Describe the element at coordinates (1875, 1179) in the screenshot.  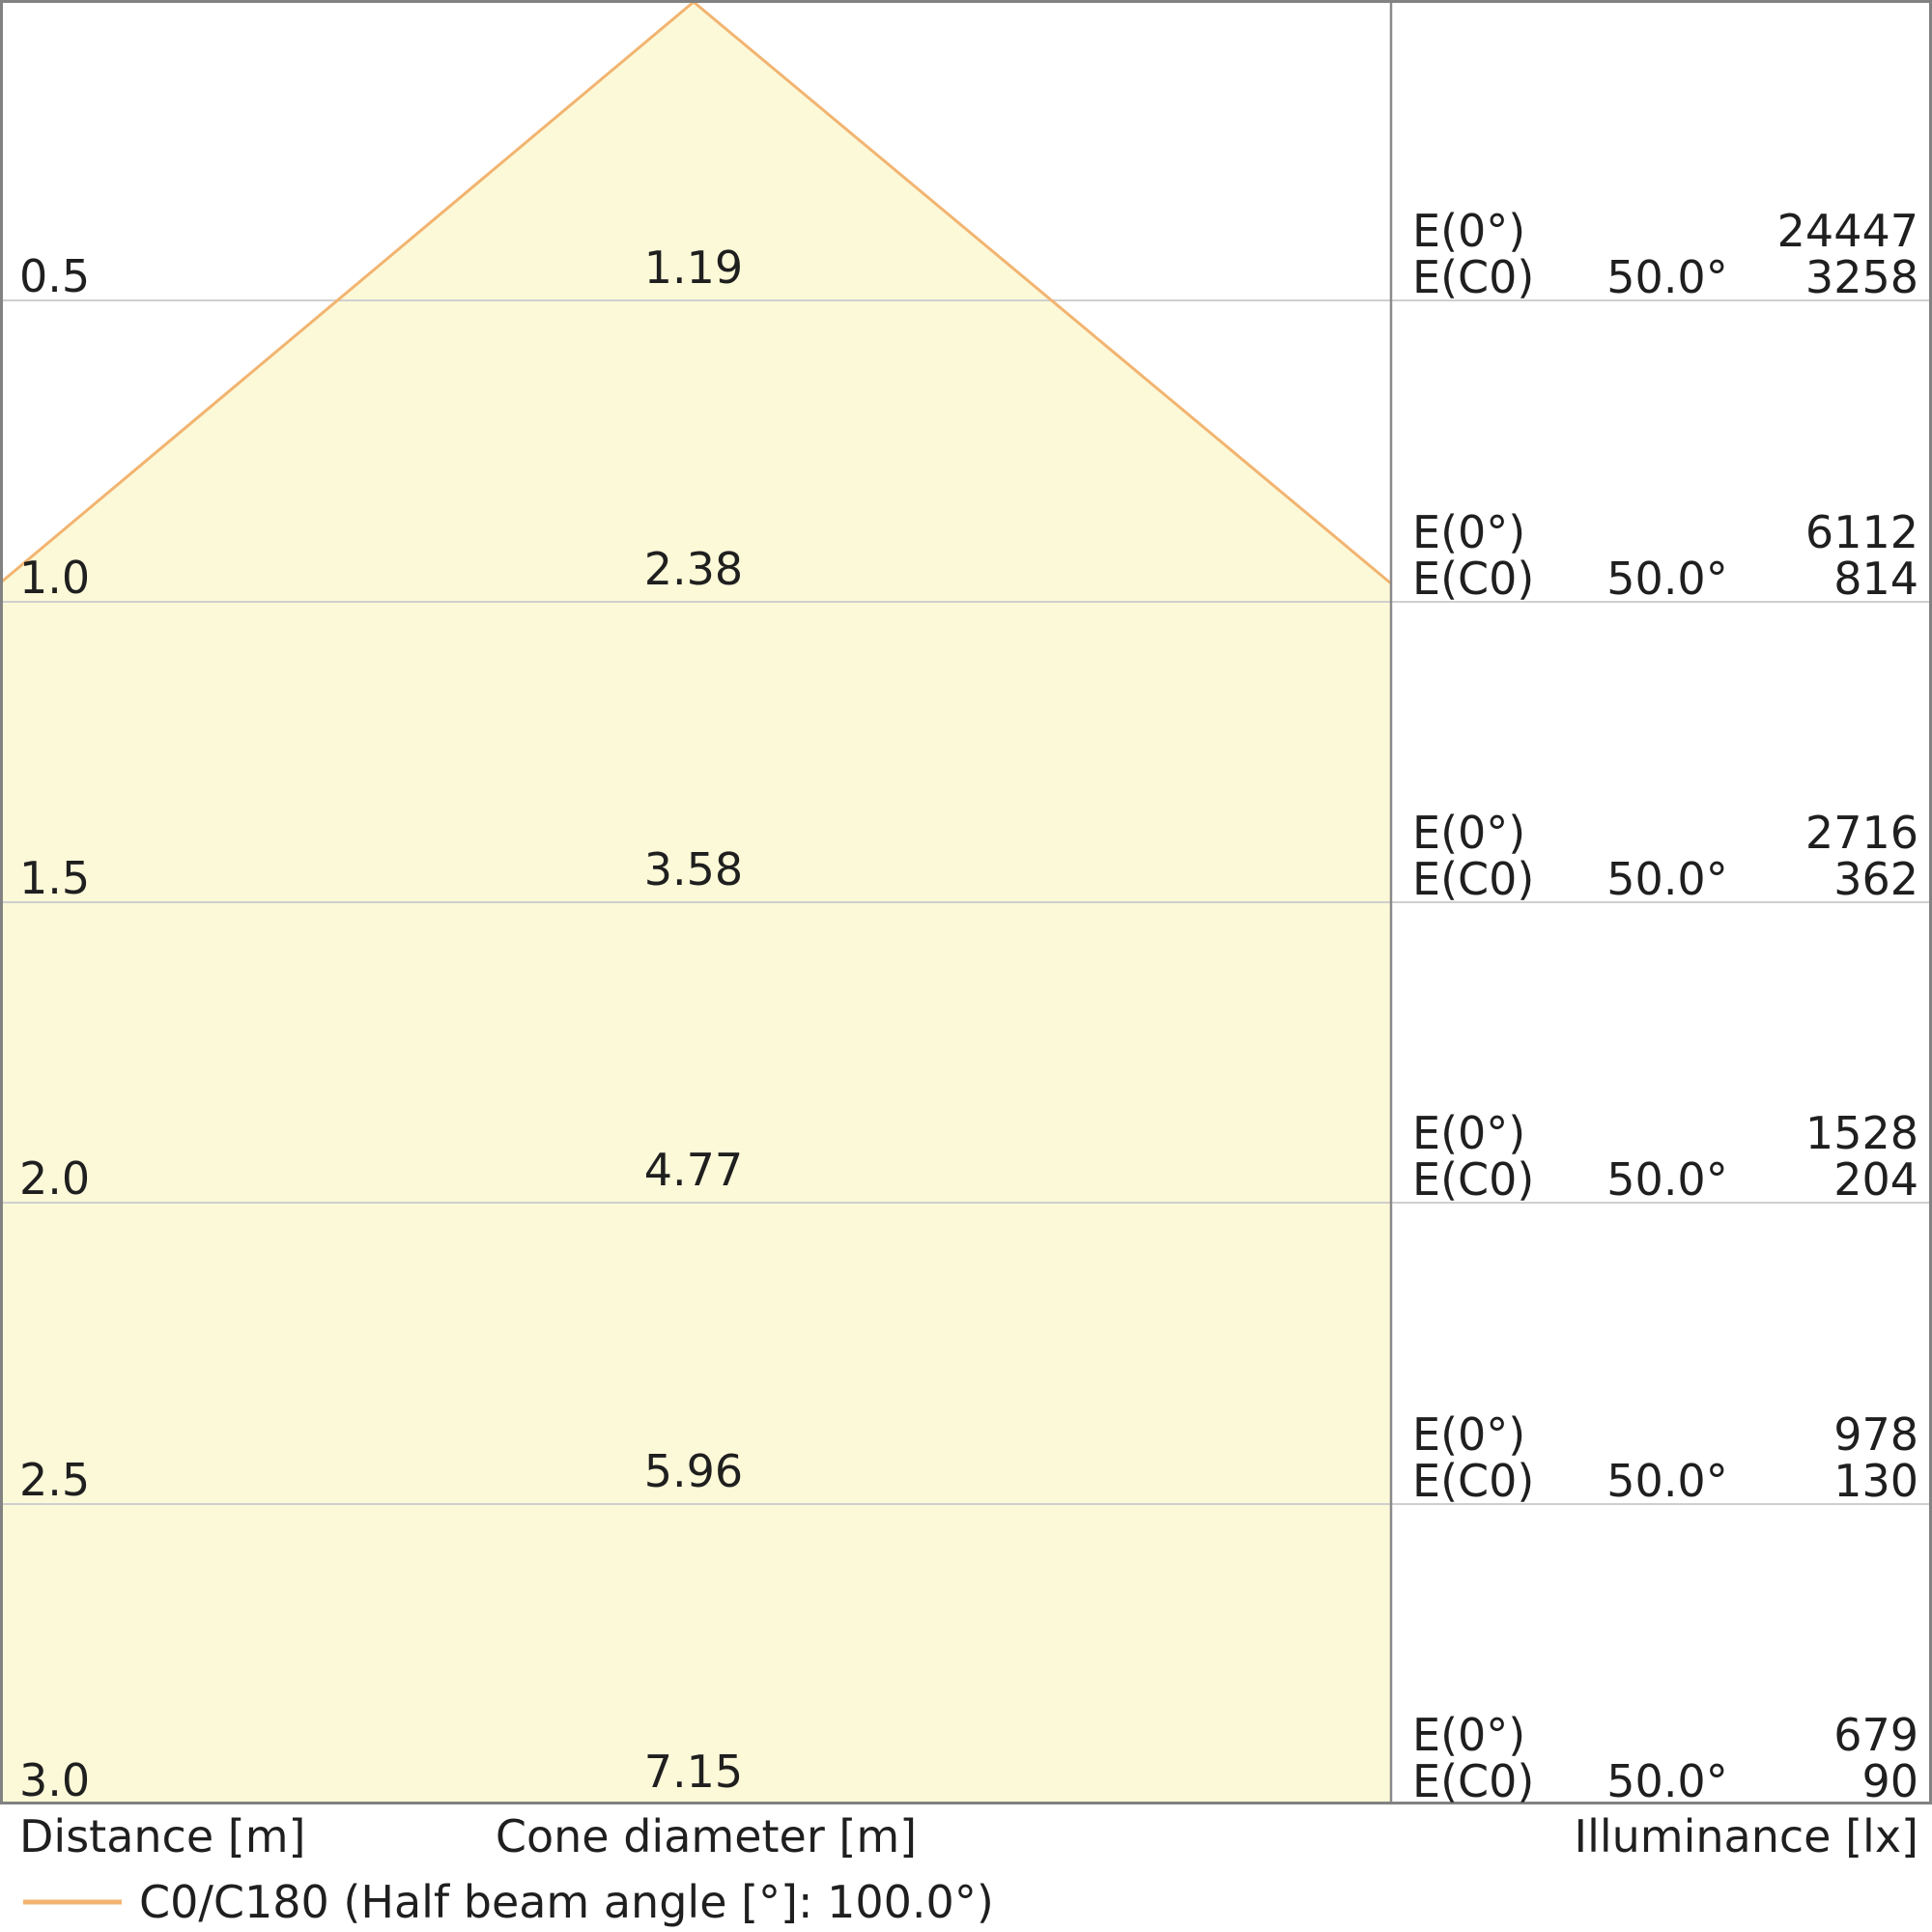
I see `ec0-value: 204` at that location.